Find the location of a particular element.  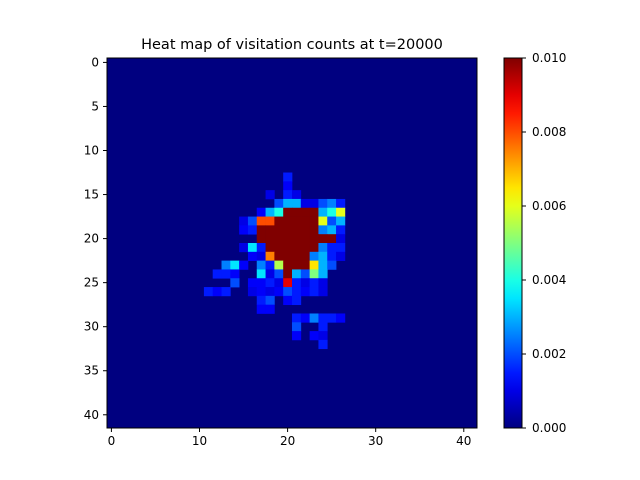

x-tick-label: 30 is located at coordinates (375, 441).